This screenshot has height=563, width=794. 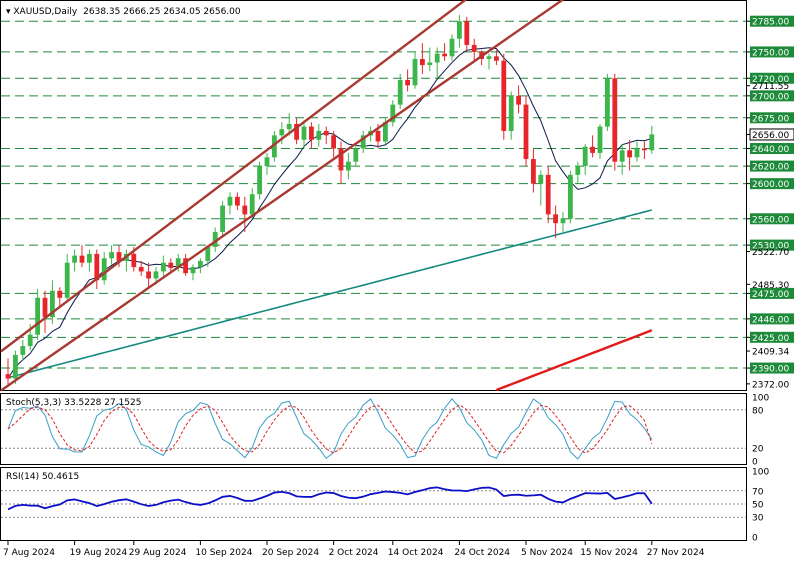 I want to click on price-label: 2485.30, so click(x=770, y=286).